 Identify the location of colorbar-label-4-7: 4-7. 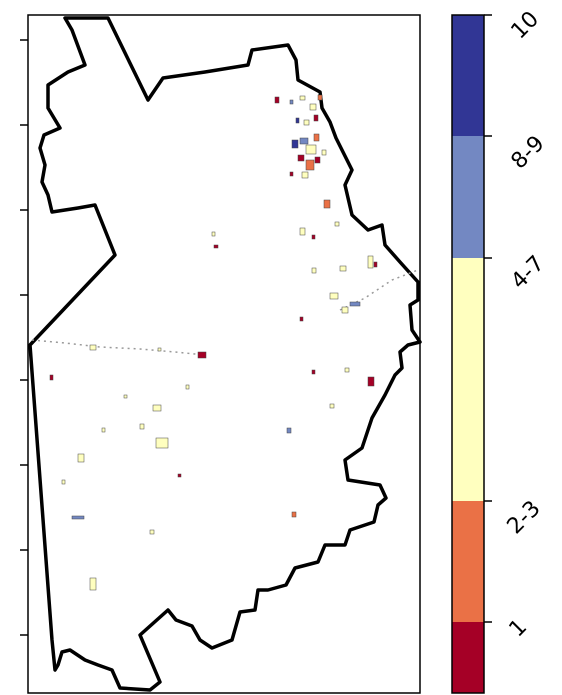
(528, 272).